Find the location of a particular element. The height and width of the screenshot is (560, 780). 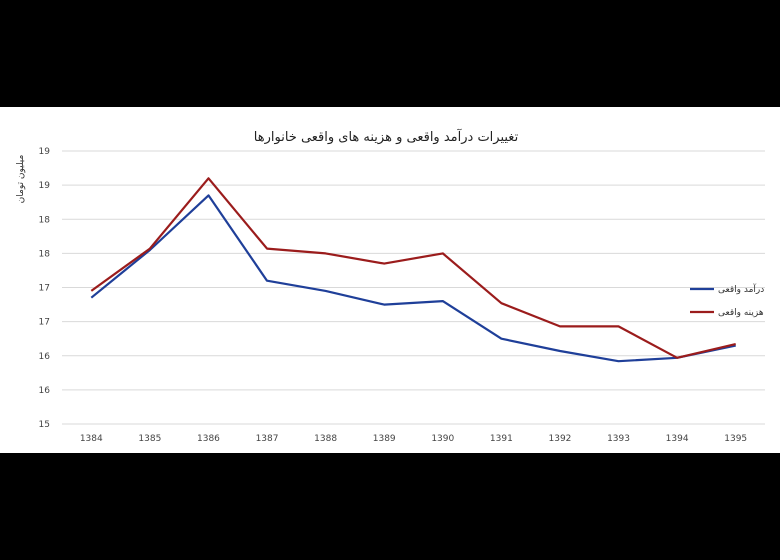

x-tick-label: 1393 is located at coordinates (618, 439).